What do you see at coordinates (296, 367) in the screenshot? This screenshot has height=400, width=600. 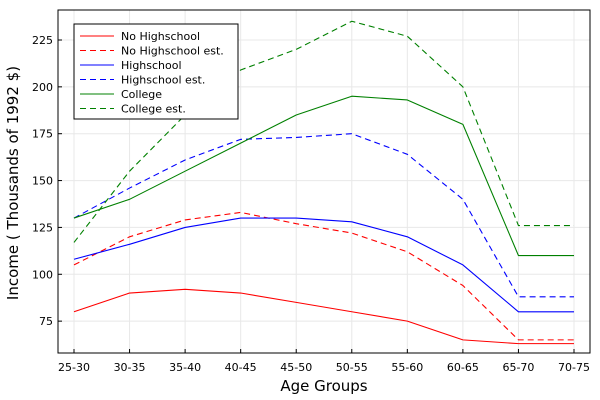 I see `x-tick-label: 45-50` at bounding box center [296, 367].